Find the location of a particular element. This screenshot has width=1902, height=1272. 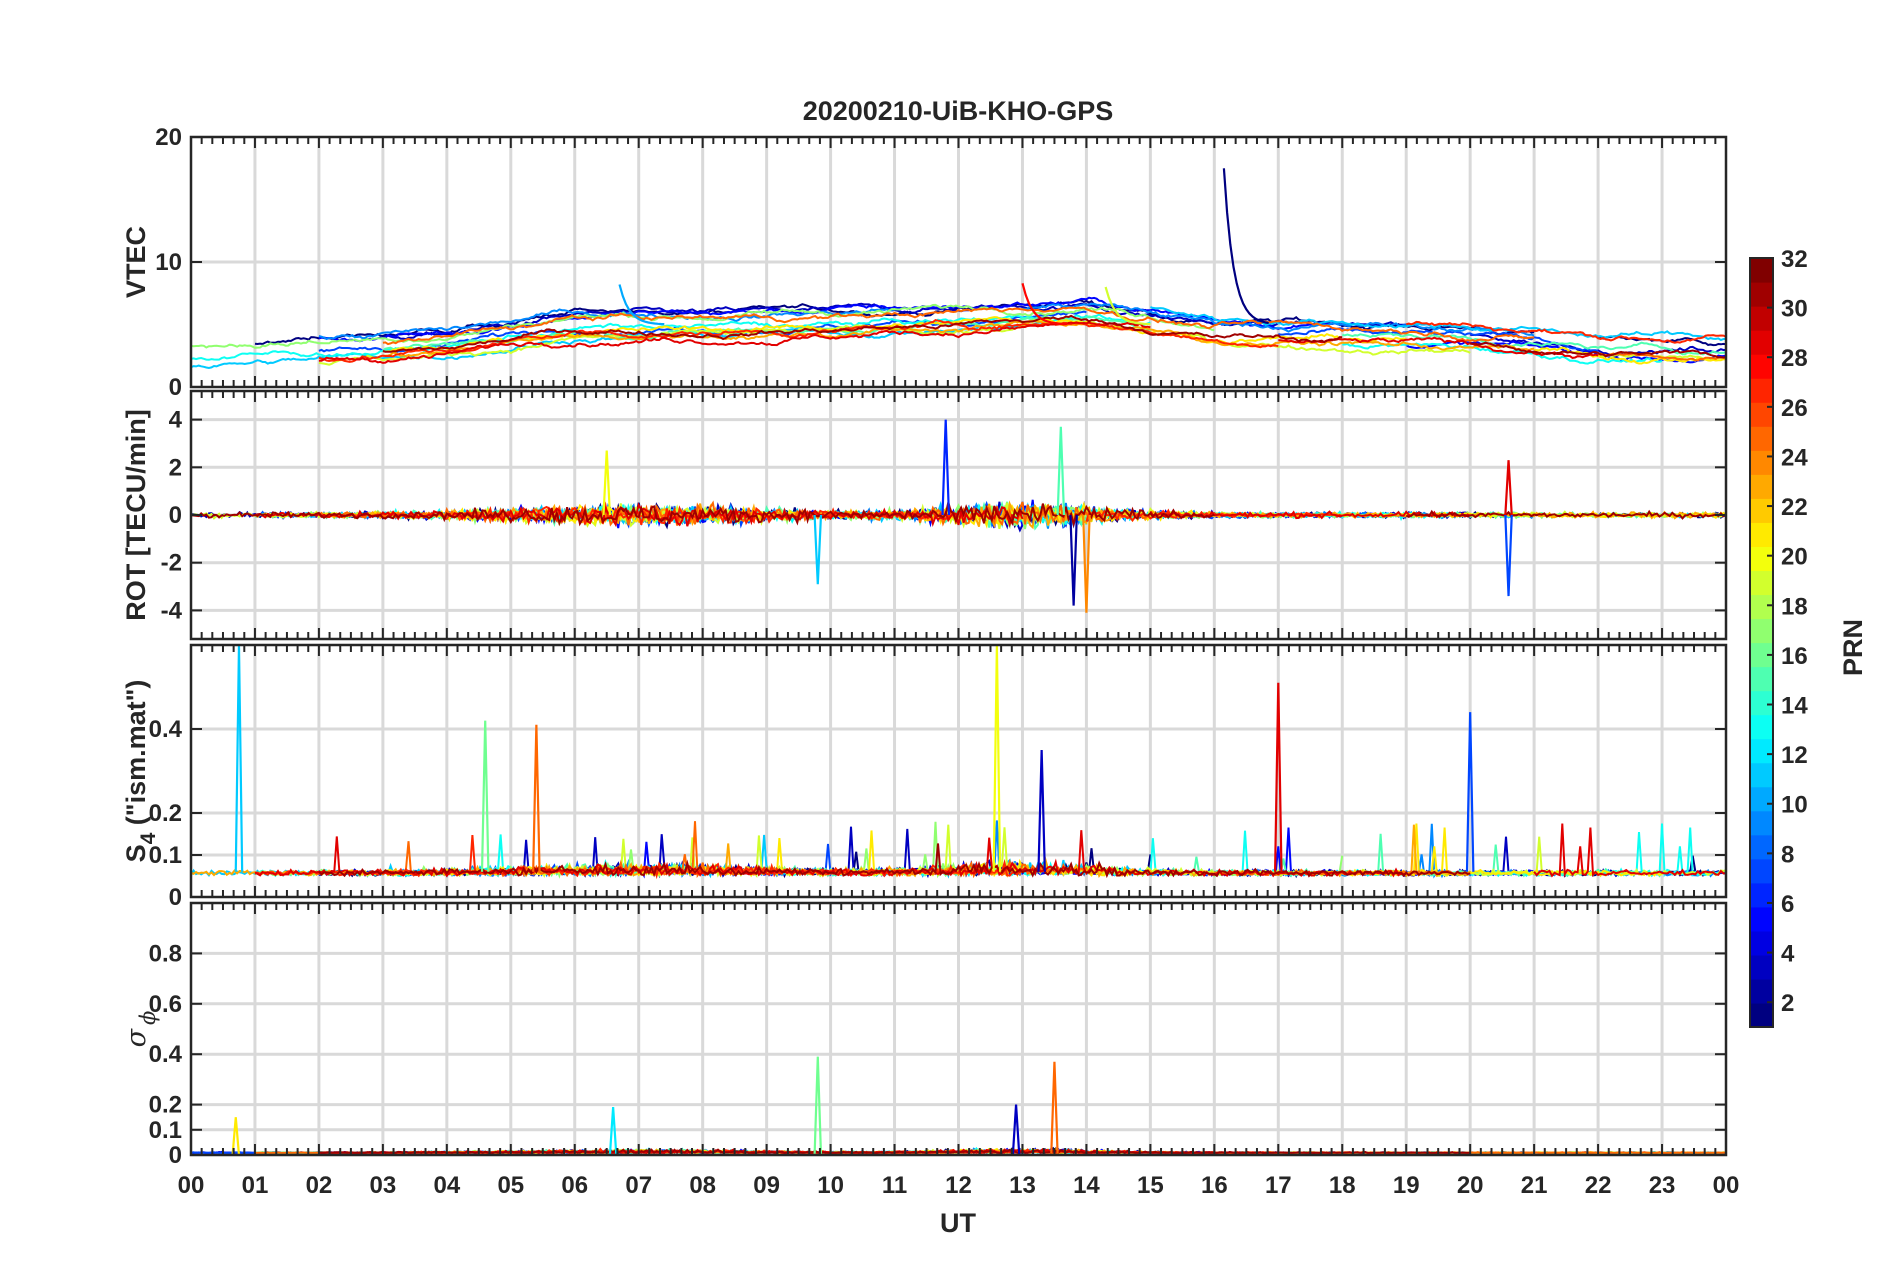

colorbar-tick-label: 4 is located at coordinates (1788, 954).